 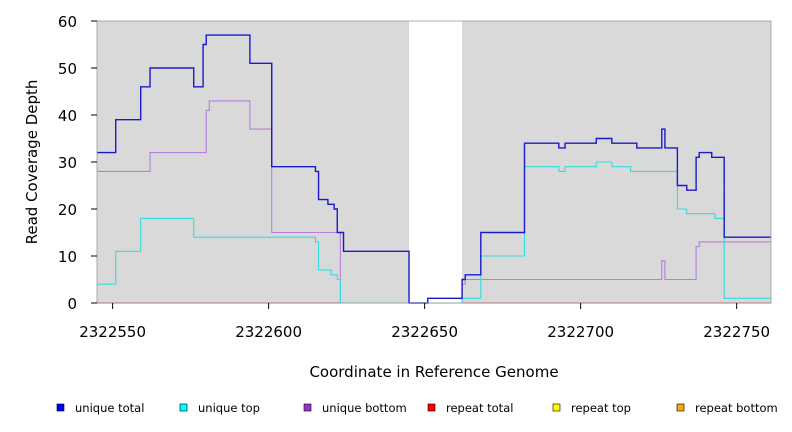 I want to click on legend-swatch-repeat-top, so click(x=556, y=407).